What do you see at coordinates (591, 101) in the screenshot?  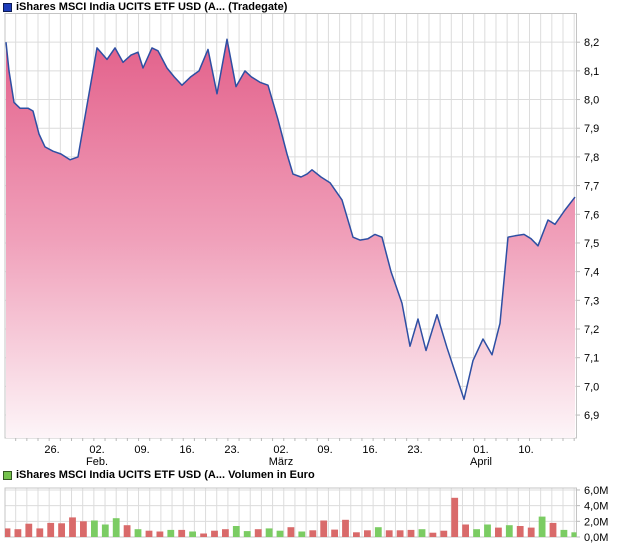 I see `svg-text: 8,0` at bounding box center [591, 101].